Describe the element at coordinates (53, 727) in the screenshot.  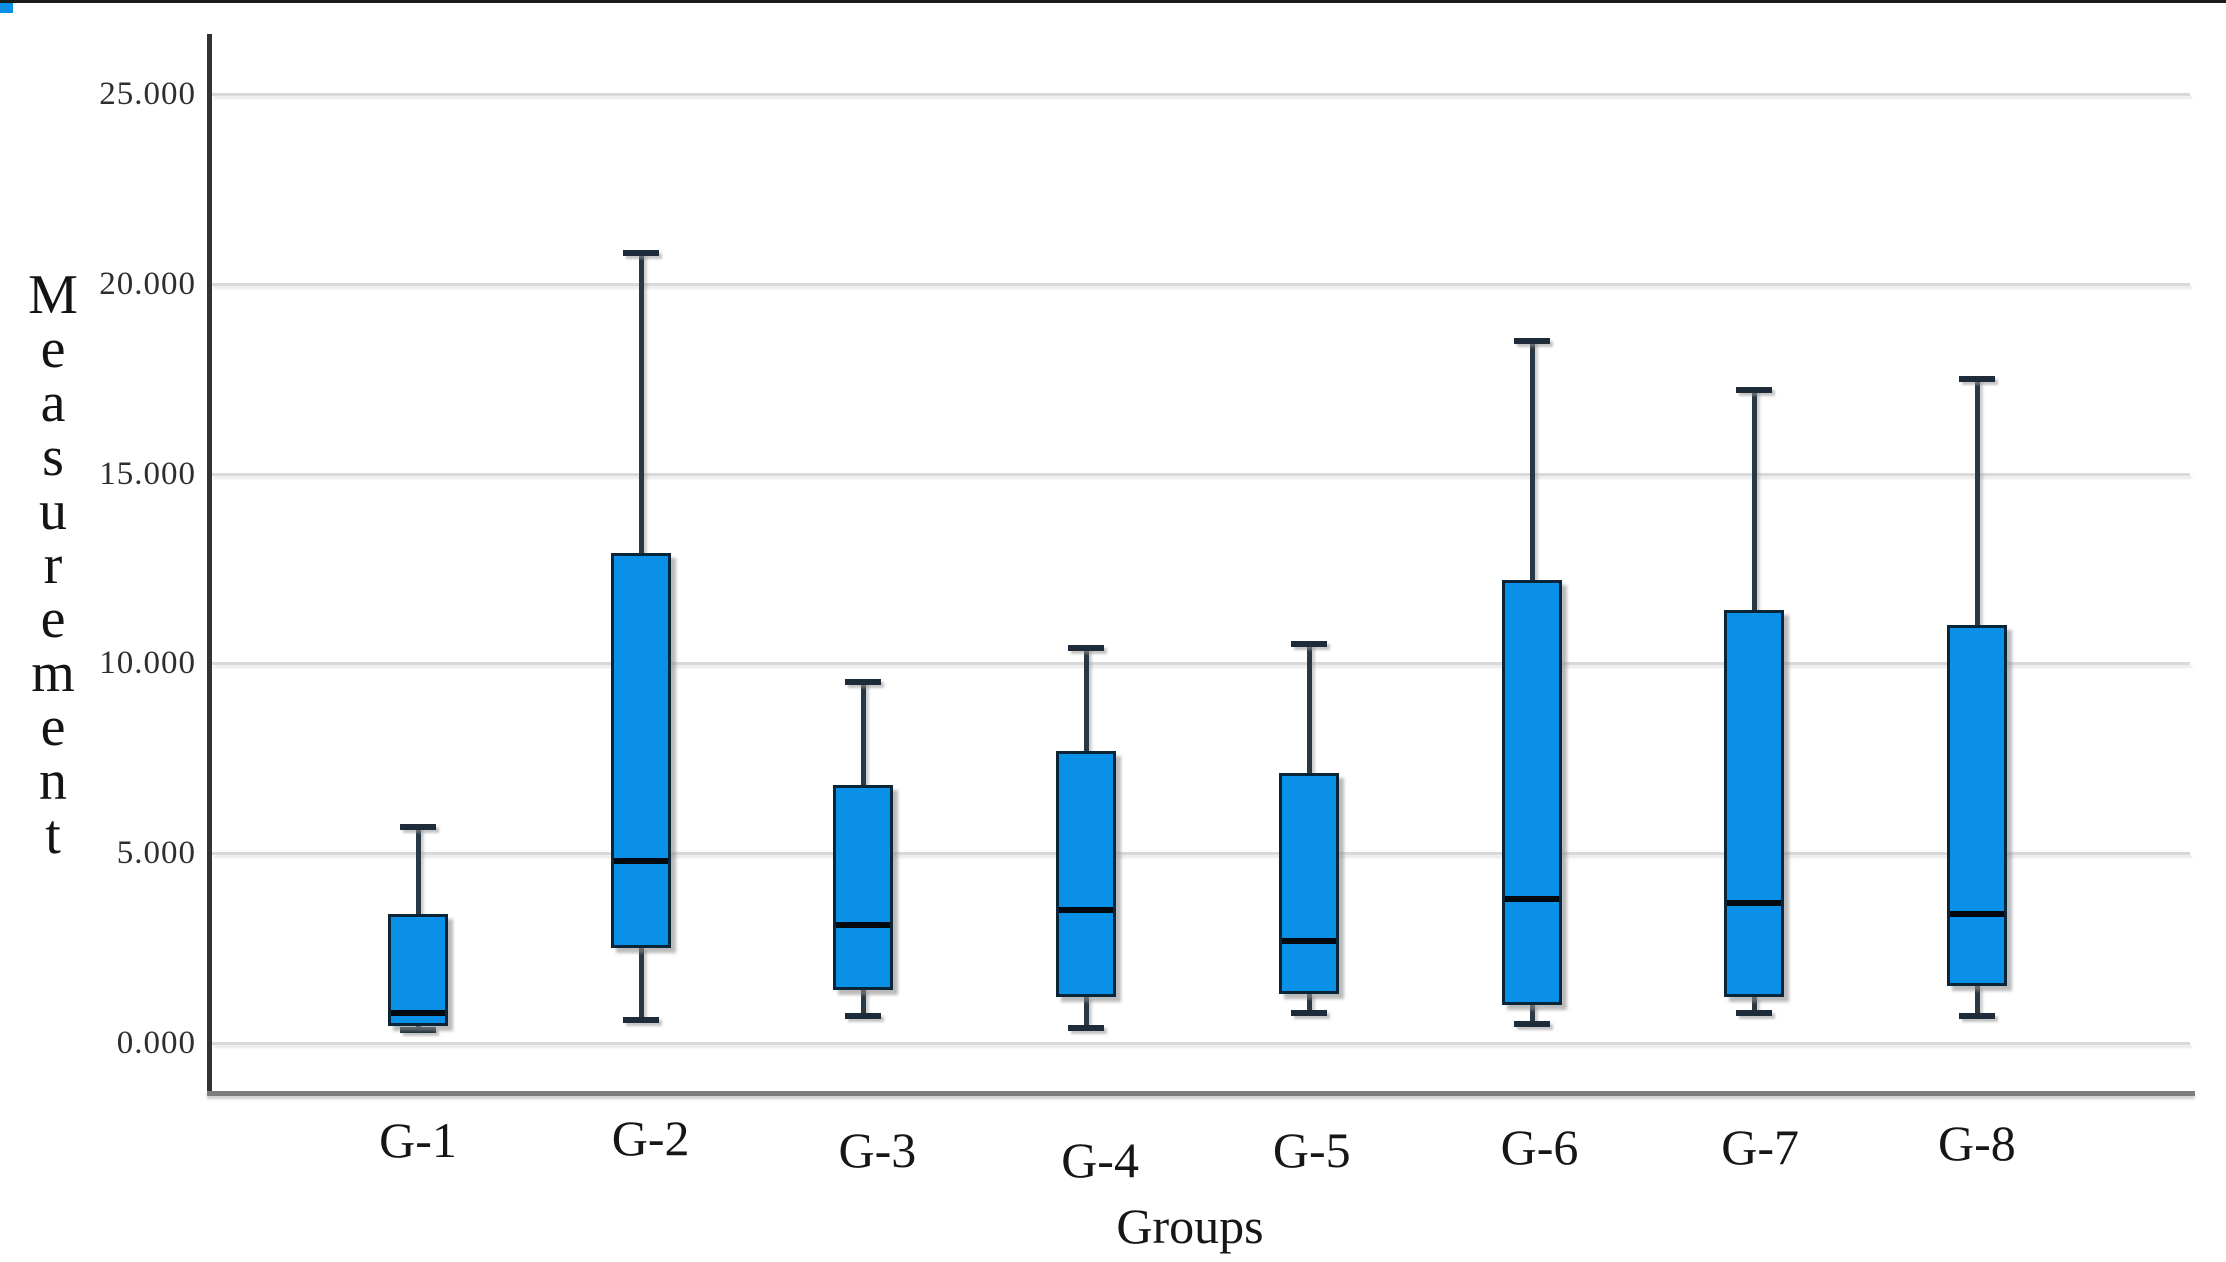
I see `ylabel-letter-8: e` at that location.